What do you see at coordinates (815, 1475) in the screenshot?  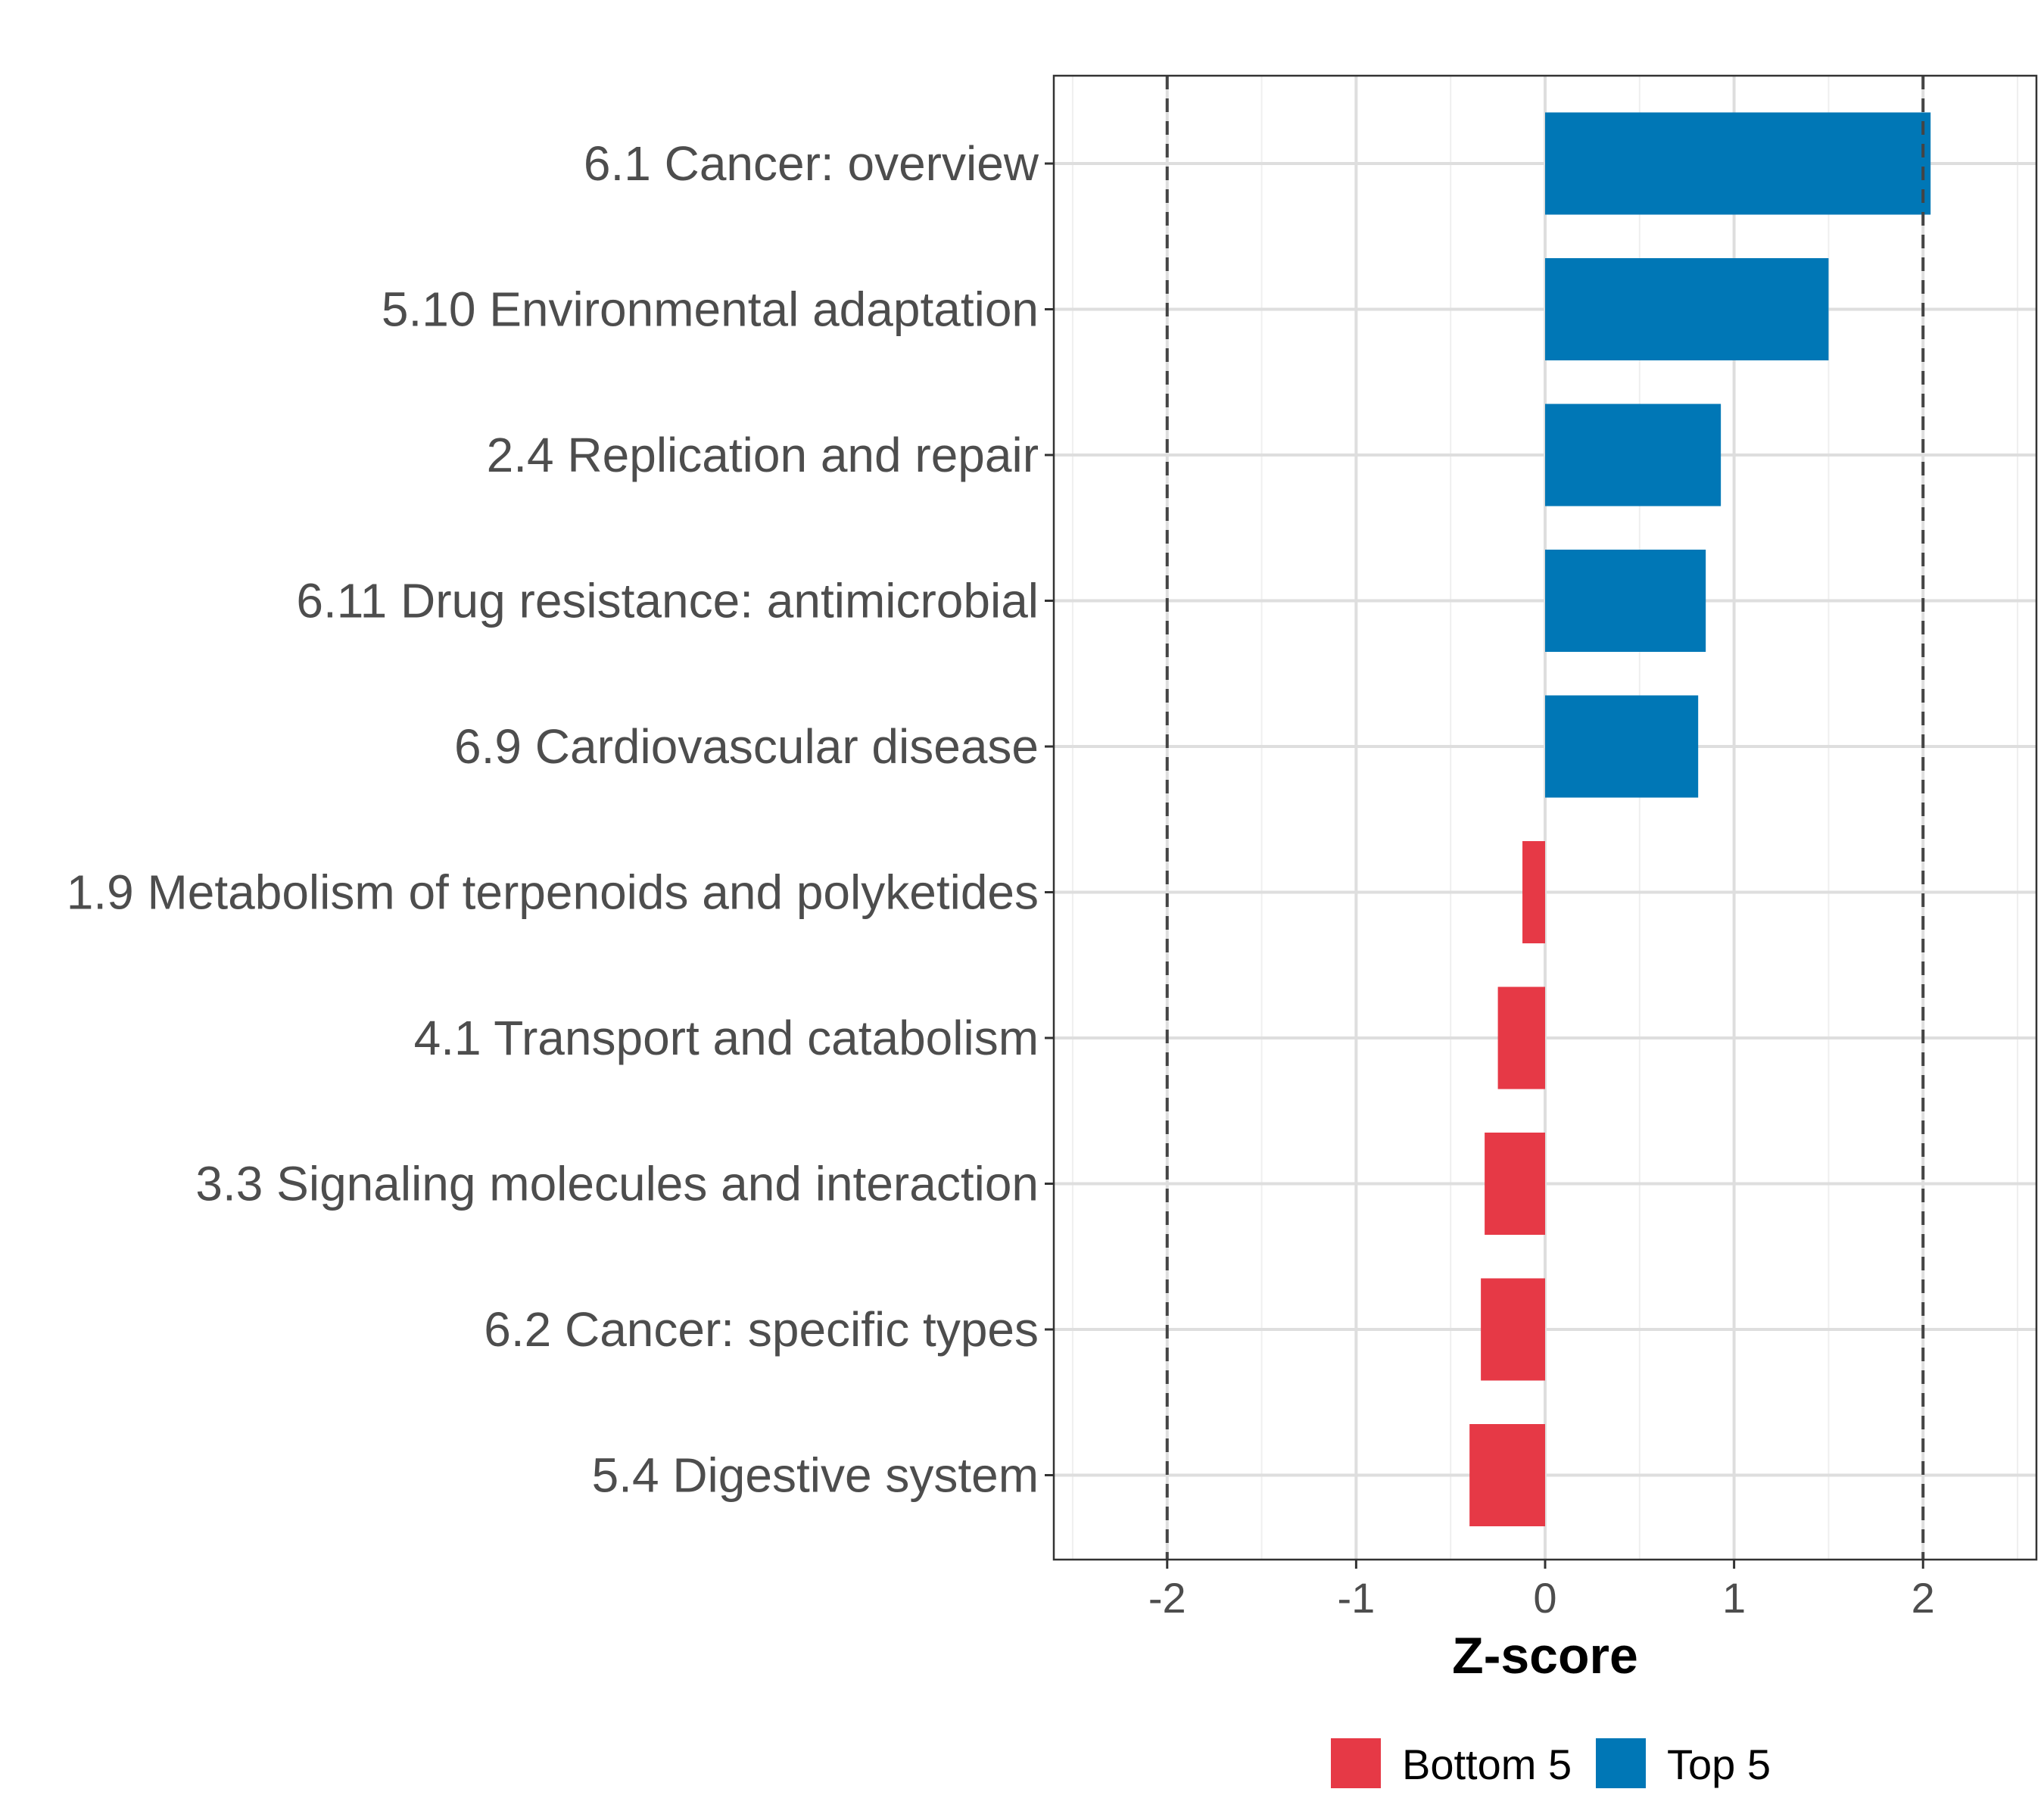 I see `category-label: 5.4 Digestive system` at bounding box center [815, 1475].